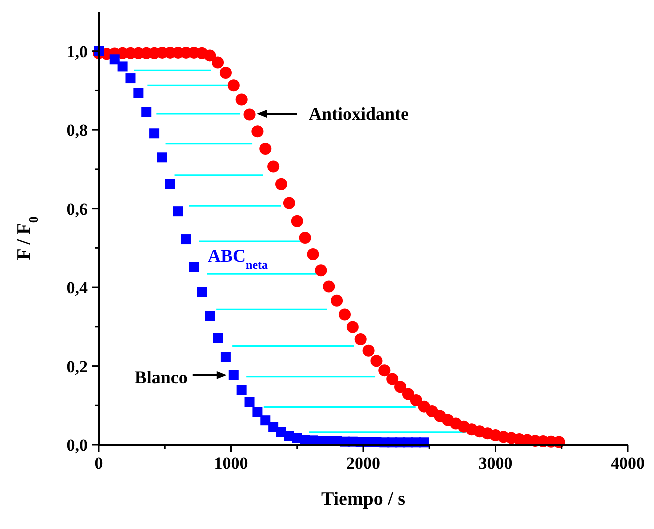  I want to click on x-tick-label: 4000, so click(628, 463).